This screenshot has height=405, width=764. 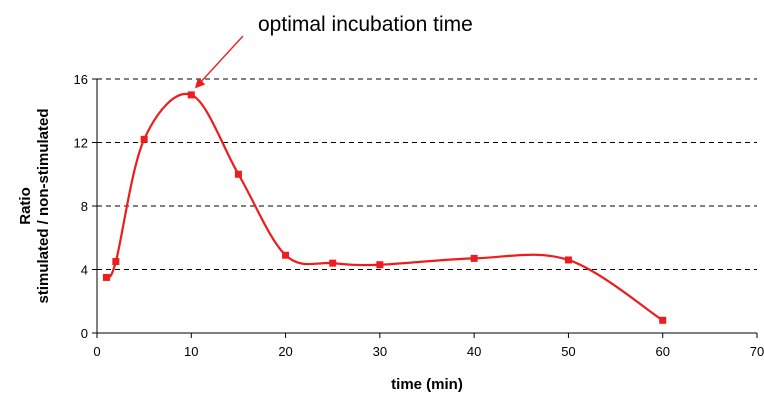 I want to click on x-tick-label: 0, so click(x=96, y=351).